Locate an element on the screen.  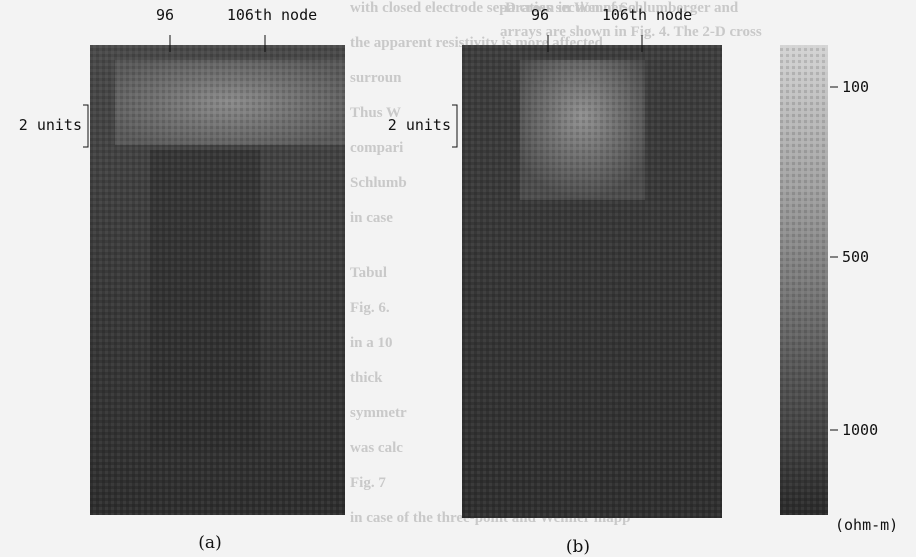
colorbar-label: 500 is located at coordinates (855, 257).